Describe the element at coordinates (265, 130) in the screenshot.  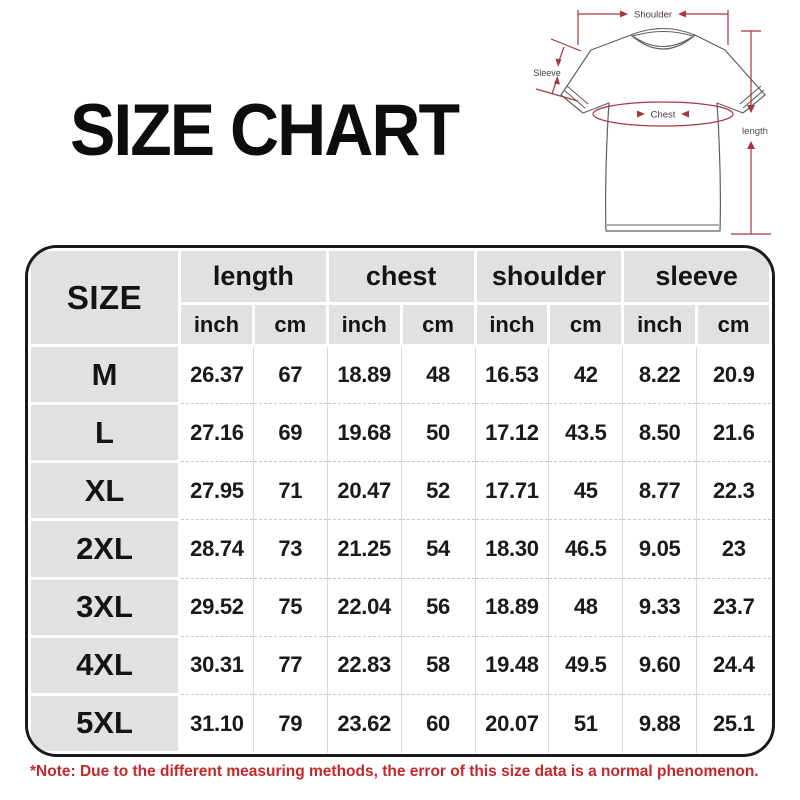
I see `page-title: SIZE CHART` at that location.